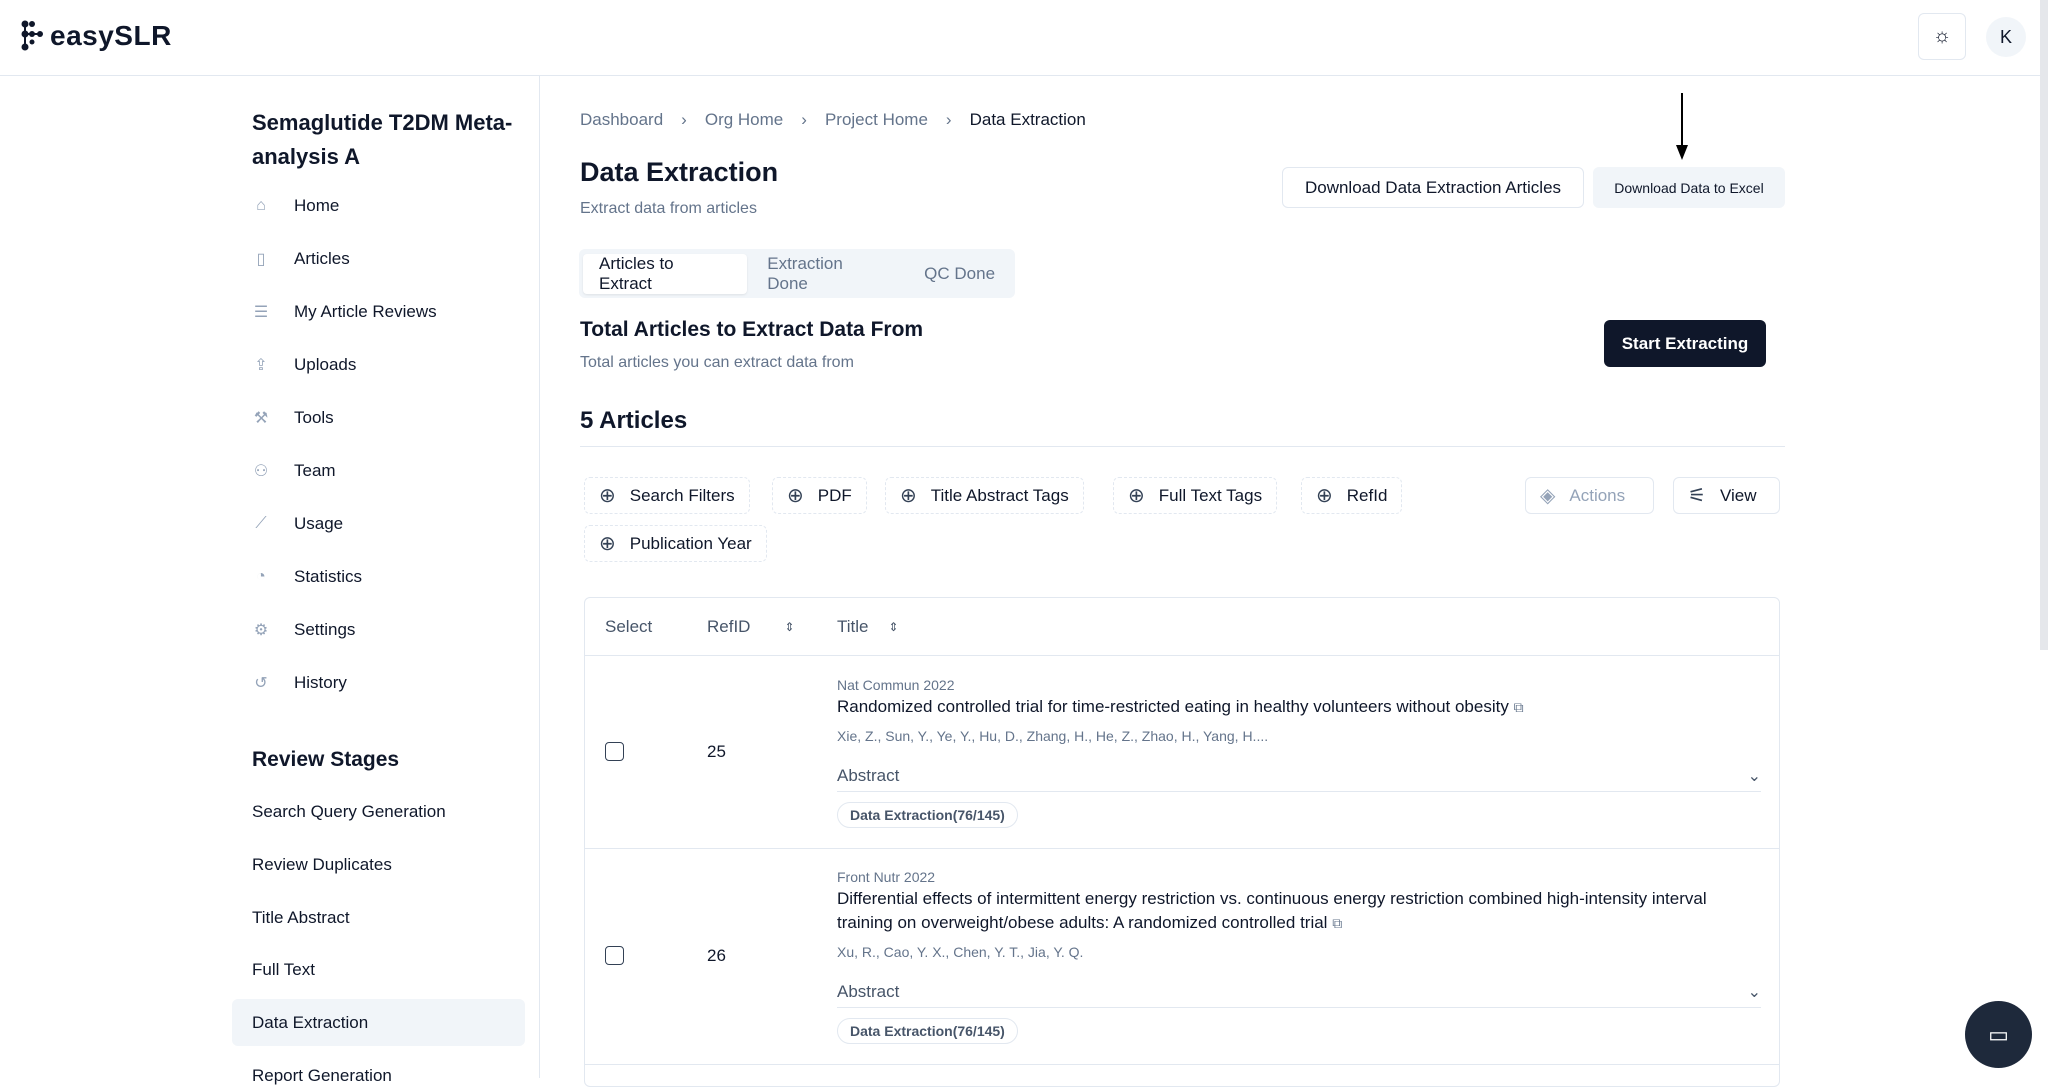 The height and width of the screenshot is (1091, 2048). Describe the element at coordinates (622, 119) in the screenshot. I see `breadcrumb-dashboard: Dashboard` at that location.